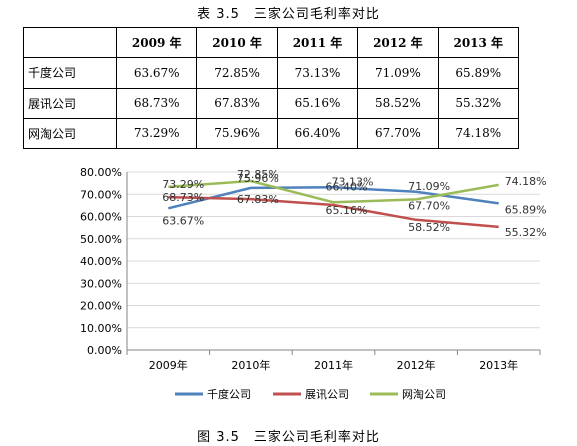  What do you see at coordinates (70, 133) in the screenshot?
I see `row-name: 网淘公司` at bounding box center [70, 133].